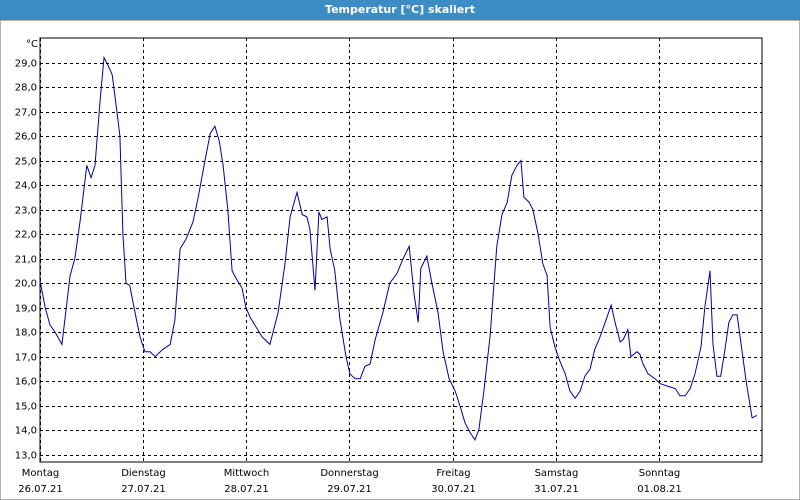 Image resolution: width=800 pixels, height=500 pixels. Describe the element at coordinates (557, 473) in the screenshot. I see `x-tick-label: Samstag` at that location.